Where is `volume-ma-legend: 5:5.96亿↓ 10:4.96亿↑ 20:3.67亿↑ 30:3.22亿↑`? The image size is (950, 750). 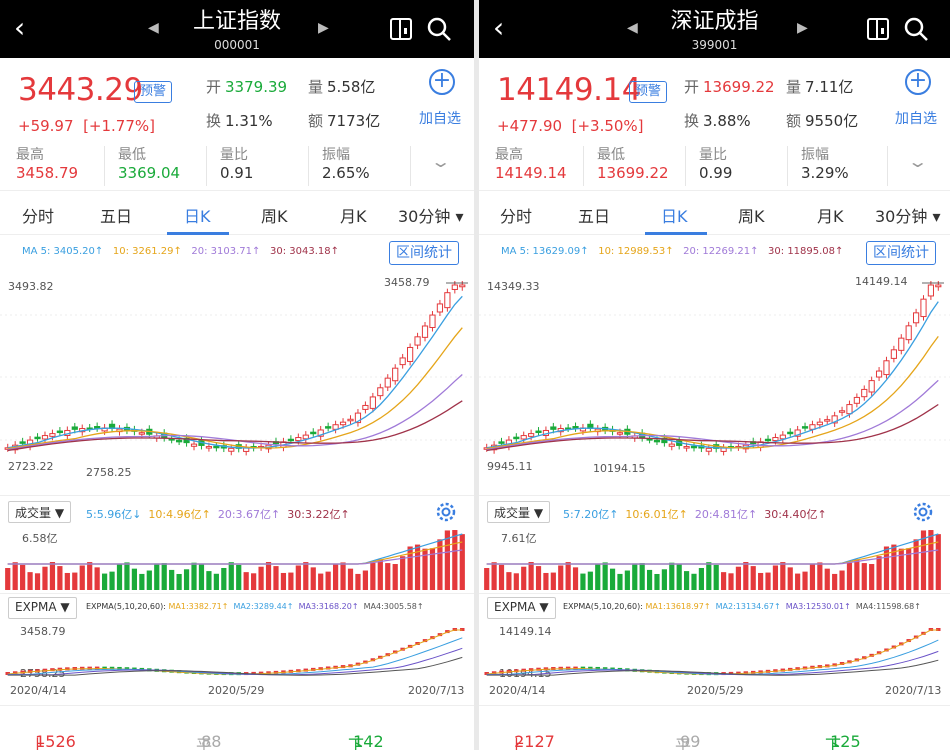 volume-ma-legend: 5:5.96亿↓ 10:4.96亿↑ 20:3.67亿↑ 30:3.22亿↑ is located at coordinates (218, 514).